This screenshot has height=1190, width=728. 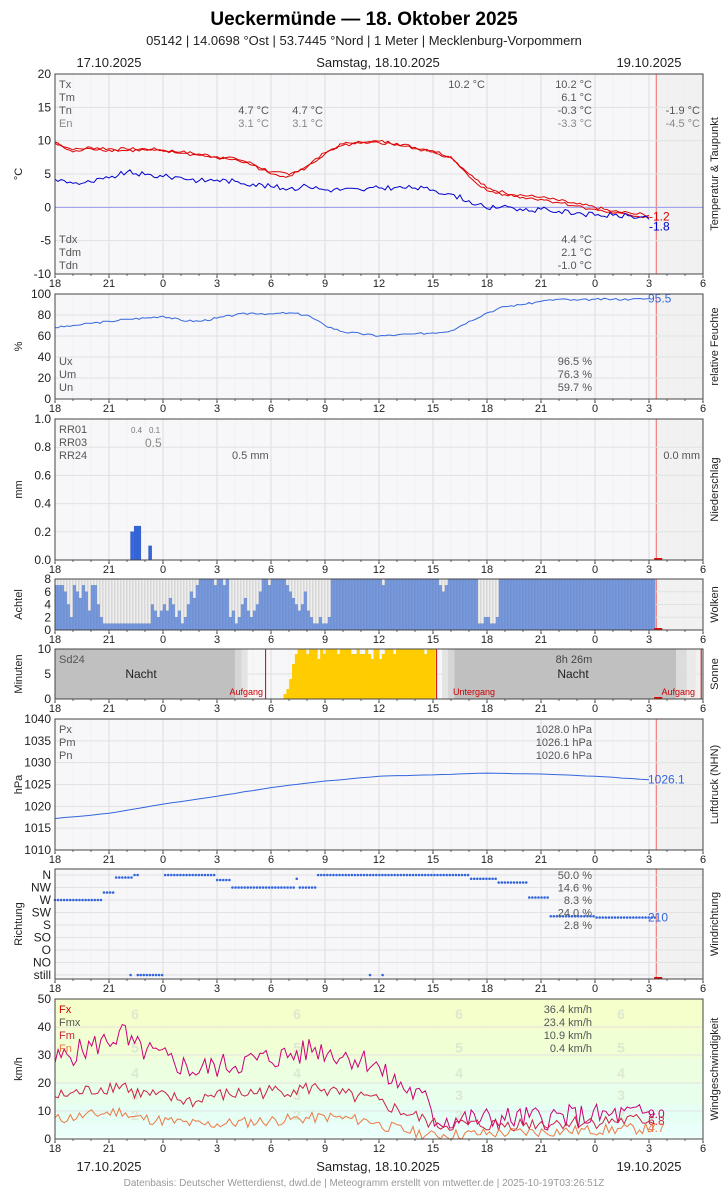 What do you see at coordinates (65, 1010) in the screenshot?
I see `stat-label: Fx` at bounding box center [65, 1010].